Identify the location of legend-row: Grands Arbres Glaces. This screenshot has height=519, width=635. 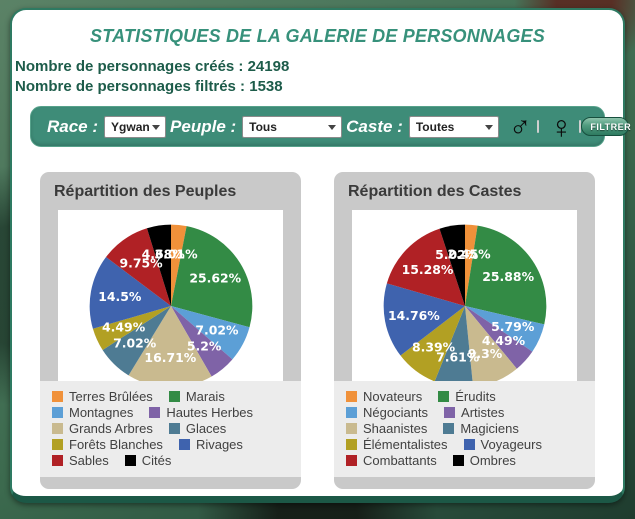
(172, 428).